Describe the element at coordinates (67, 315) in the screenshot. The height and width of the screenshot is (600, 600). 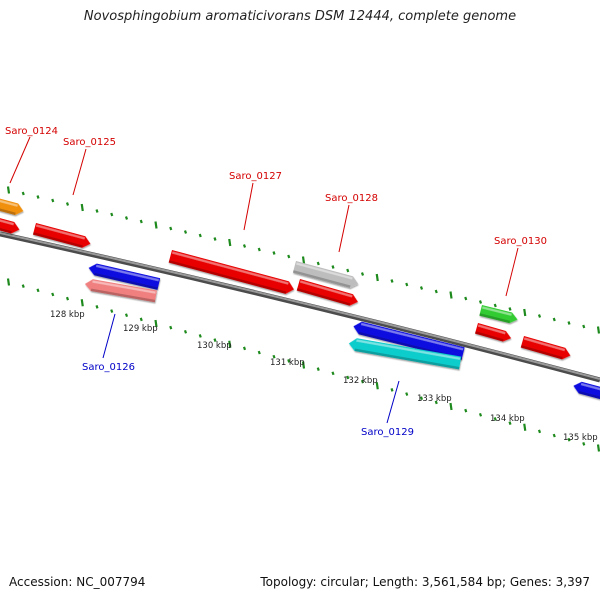
I see `scale-label: 128 kbp` at that location.